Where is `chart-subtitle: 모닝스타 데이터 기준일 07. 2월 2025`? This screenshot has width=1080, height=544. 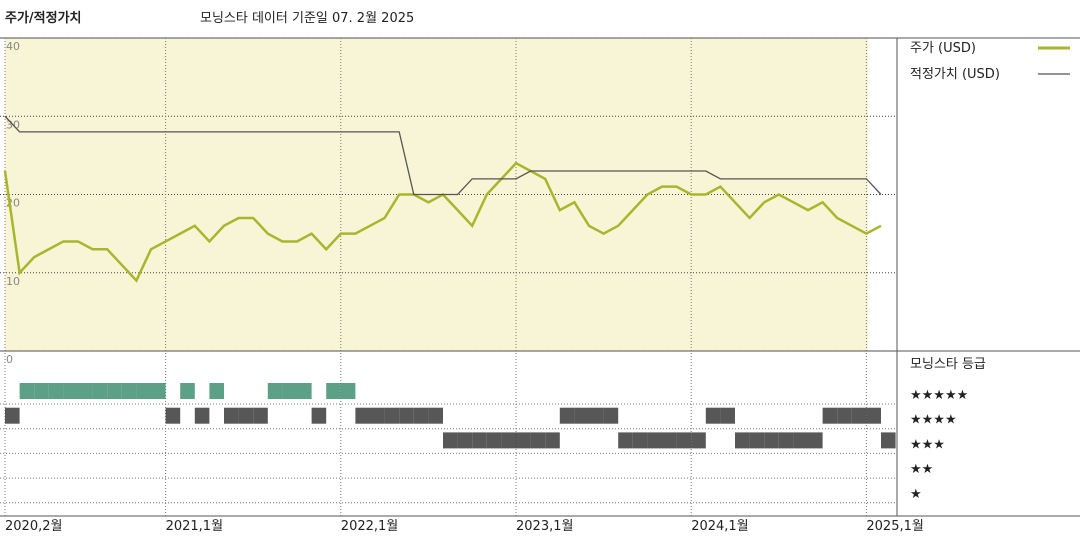
chart-subtitle: 모닝스타 데이터 기준일 07. 2월 2025 is located at coordinates (307, 18).